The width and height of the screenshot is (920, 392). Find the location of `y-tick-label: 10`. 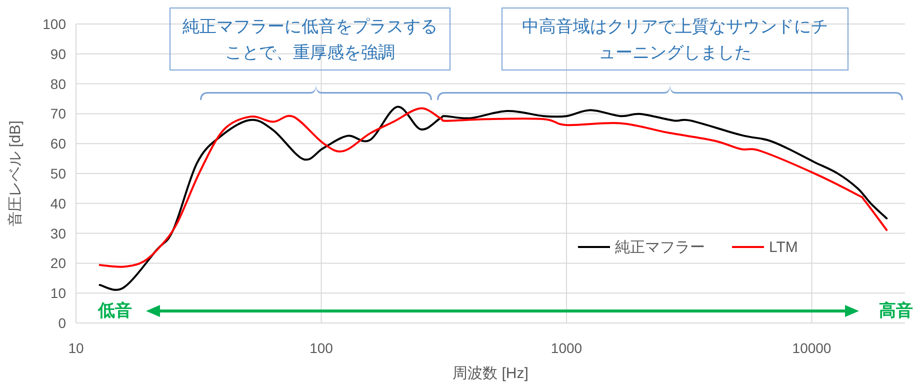

y-tick-label: 10 is located at coordinates (58, 293).